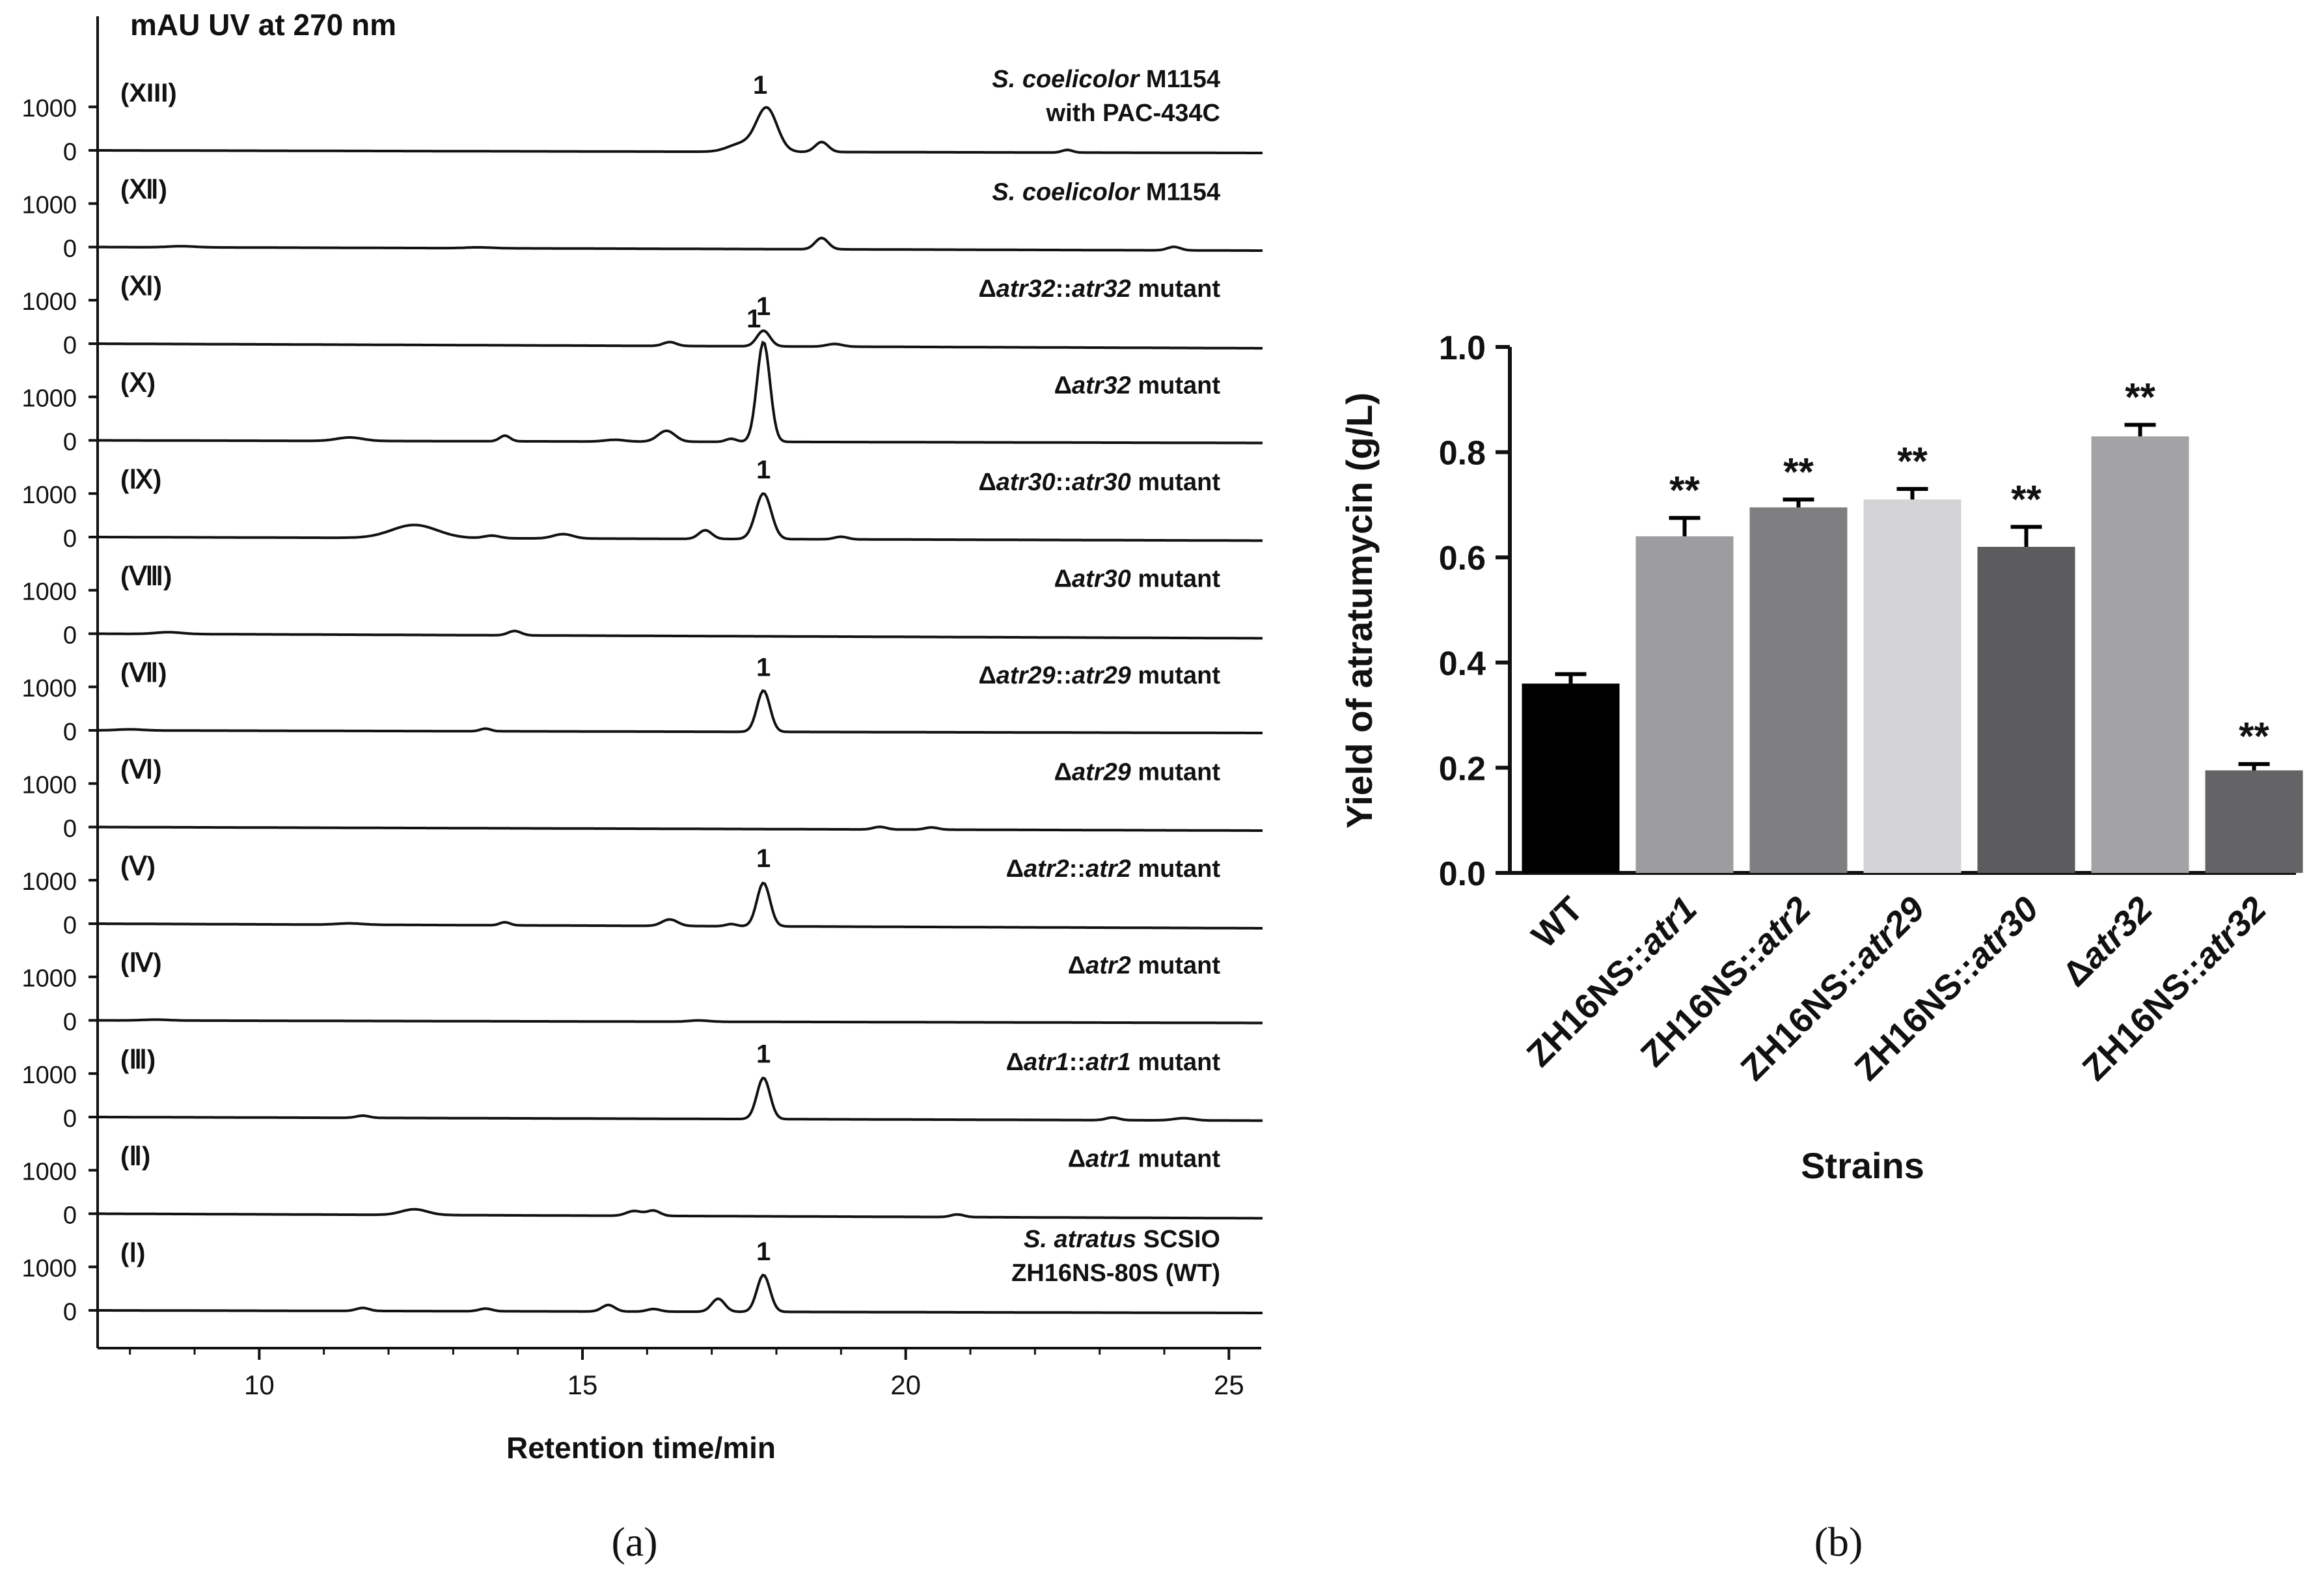 This screenshot has width=2324, height=1574. Describe the element at coordinates (1144, 966) in the screenshot. I see `trace-sample-label: Δatr2 mutant` at that location.